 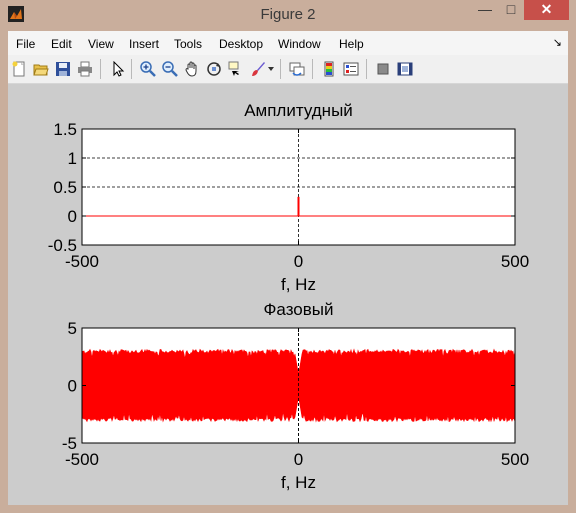 What do you see at coordinates (72, 158) in the screenshot?
I see `y-tick-label: 1` at bounding box center [72, 158].